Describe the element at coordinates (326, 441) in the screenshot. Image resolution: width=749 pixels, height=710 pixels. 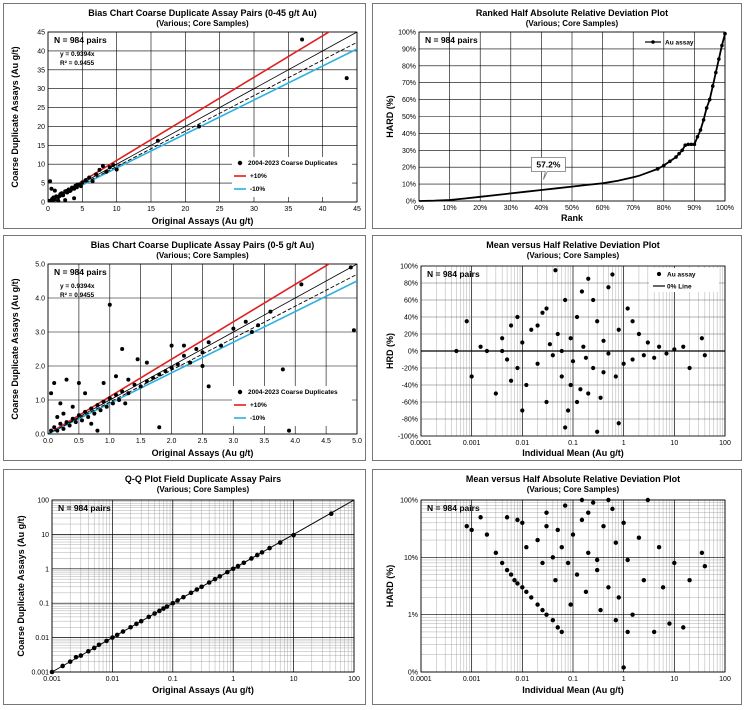
I see `x-tick-label: 4.5` at that location.